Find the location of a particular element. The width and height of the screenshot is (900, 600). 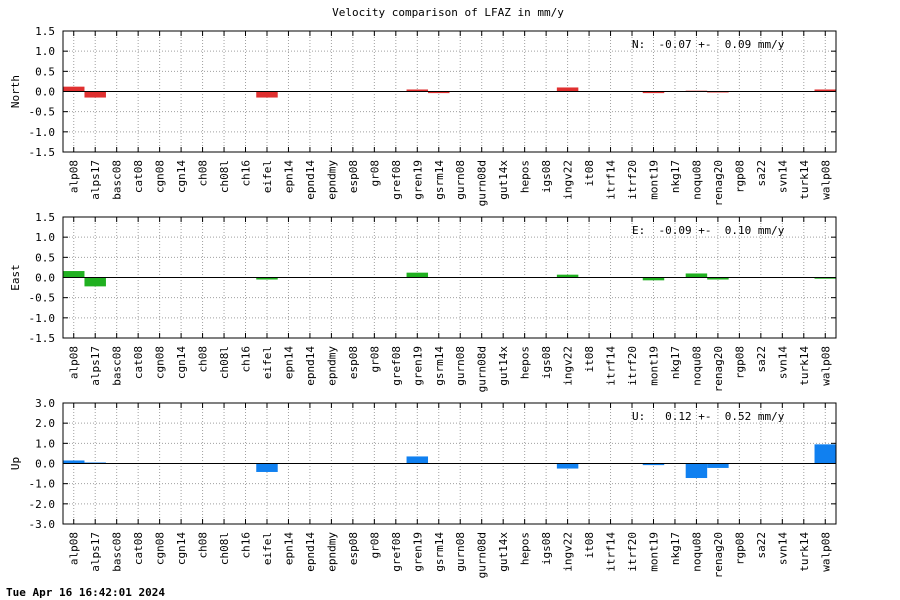

x-tick-label: ch08l is located at coordinates (224, 548).